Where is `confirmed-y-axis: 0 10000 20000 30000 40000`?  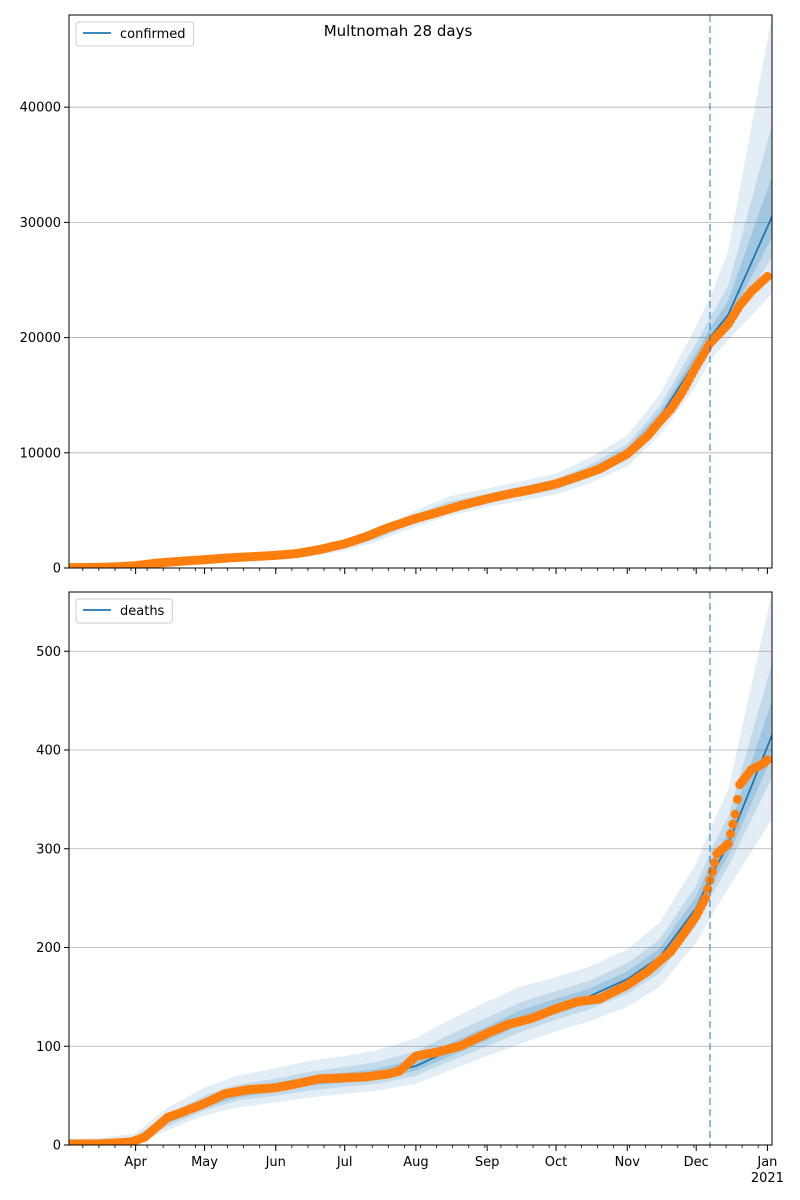
confirmed-y-axis: 0 10000 20000 30000 40000 is located at coordinates (44, 339).